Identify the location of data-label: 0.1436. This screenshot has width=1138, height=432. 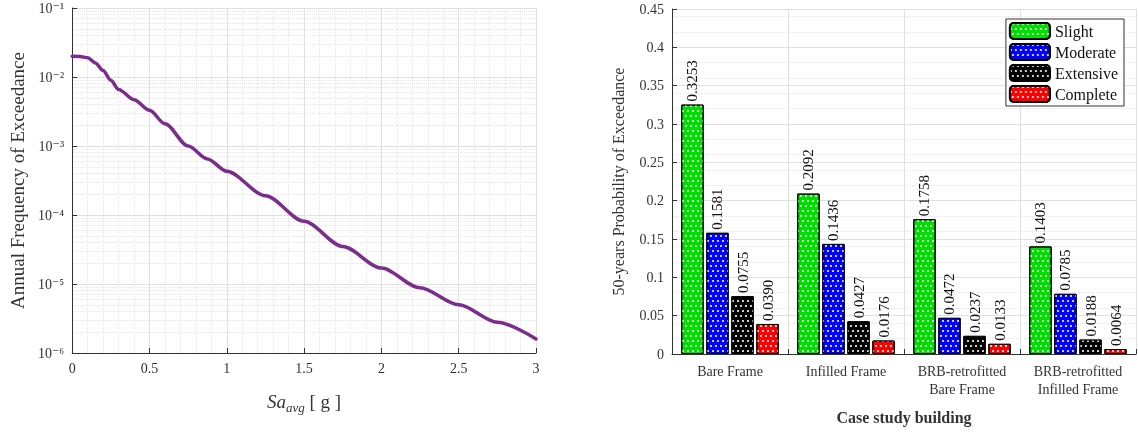
(833, 220).